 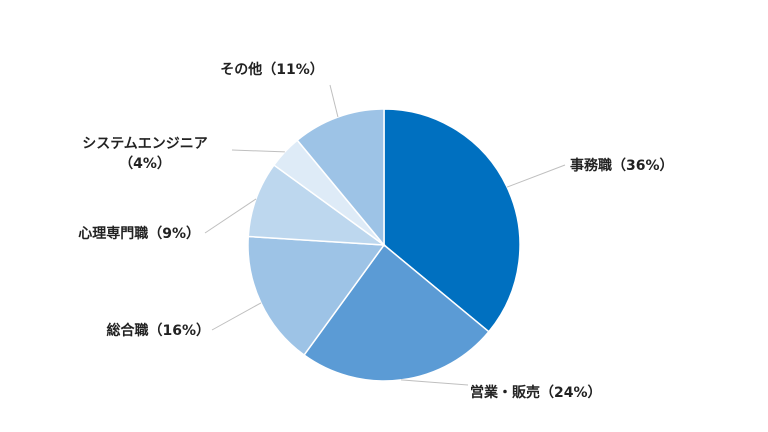 What do you see at coordinates (622, 165) in the screenshot?
I see `slice-label-jimu: 事務職（36%）` at bounding box center [622, 165].